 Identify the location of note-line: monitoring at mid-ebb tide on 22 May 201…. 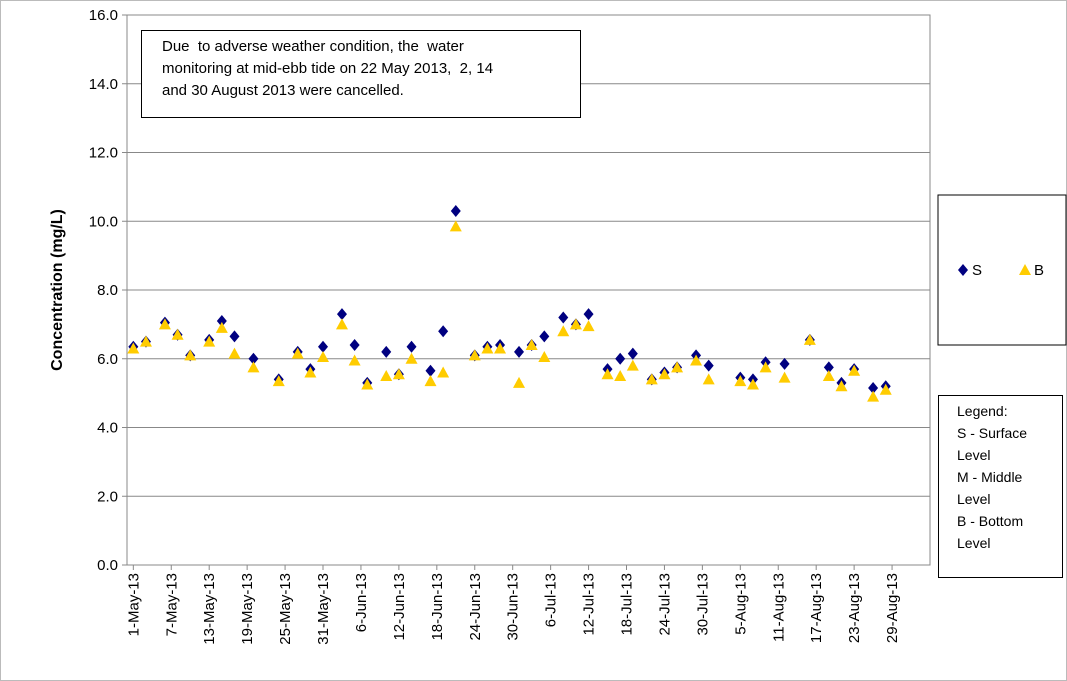
(328, 68).